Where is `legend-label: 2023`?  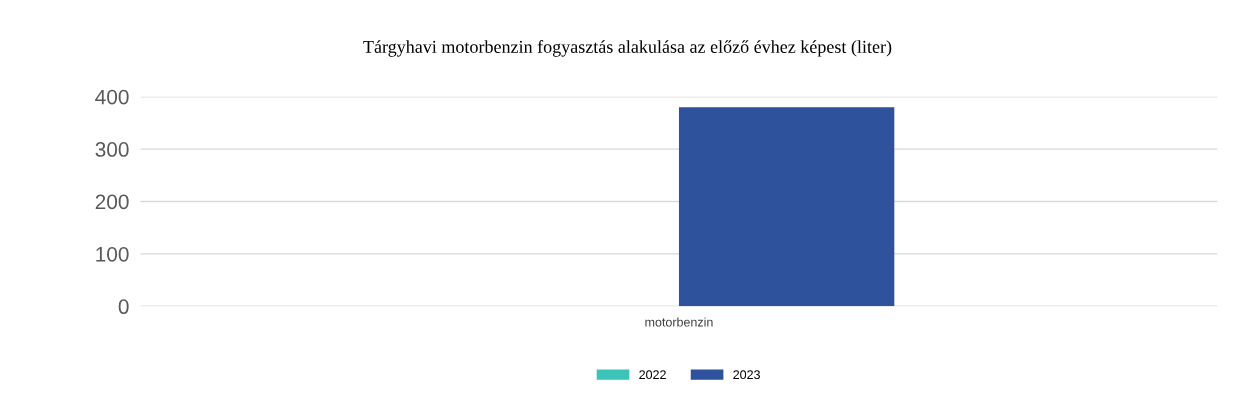
legend-label: 2023 is located at coordinates (746, 375).